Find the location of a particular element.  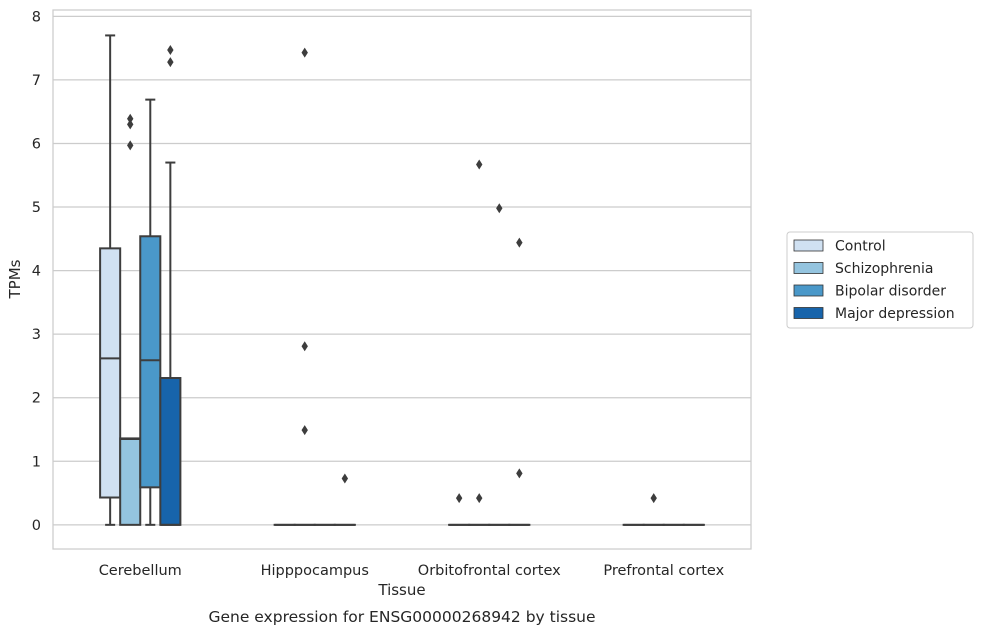

legend-label: Major depression is located at coordinates (895, 314).